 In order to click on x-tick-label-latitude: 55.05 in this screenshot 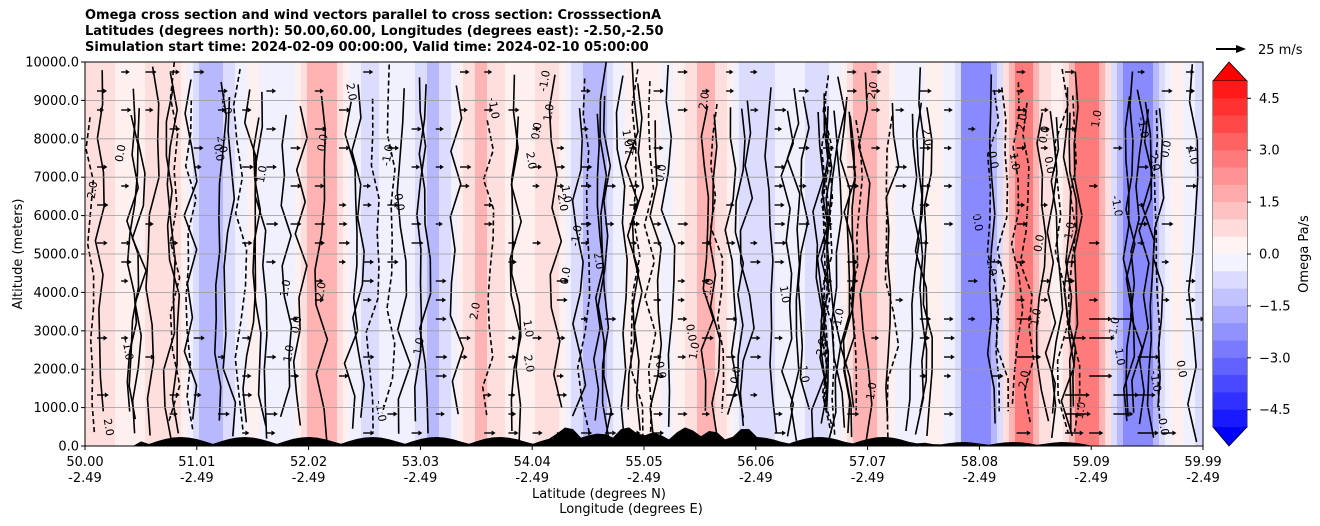, I will do `click(643, 462)`.